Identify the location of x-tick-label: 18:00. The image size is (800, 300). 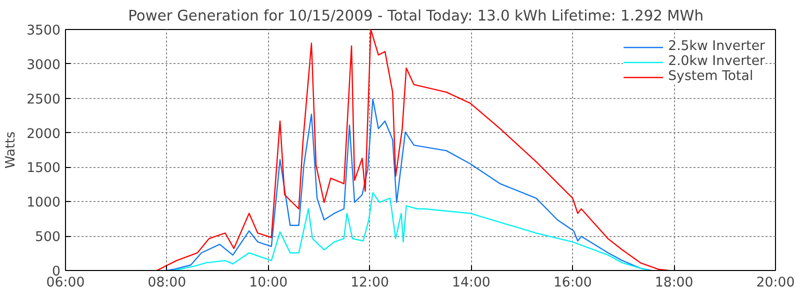
(674, 283).